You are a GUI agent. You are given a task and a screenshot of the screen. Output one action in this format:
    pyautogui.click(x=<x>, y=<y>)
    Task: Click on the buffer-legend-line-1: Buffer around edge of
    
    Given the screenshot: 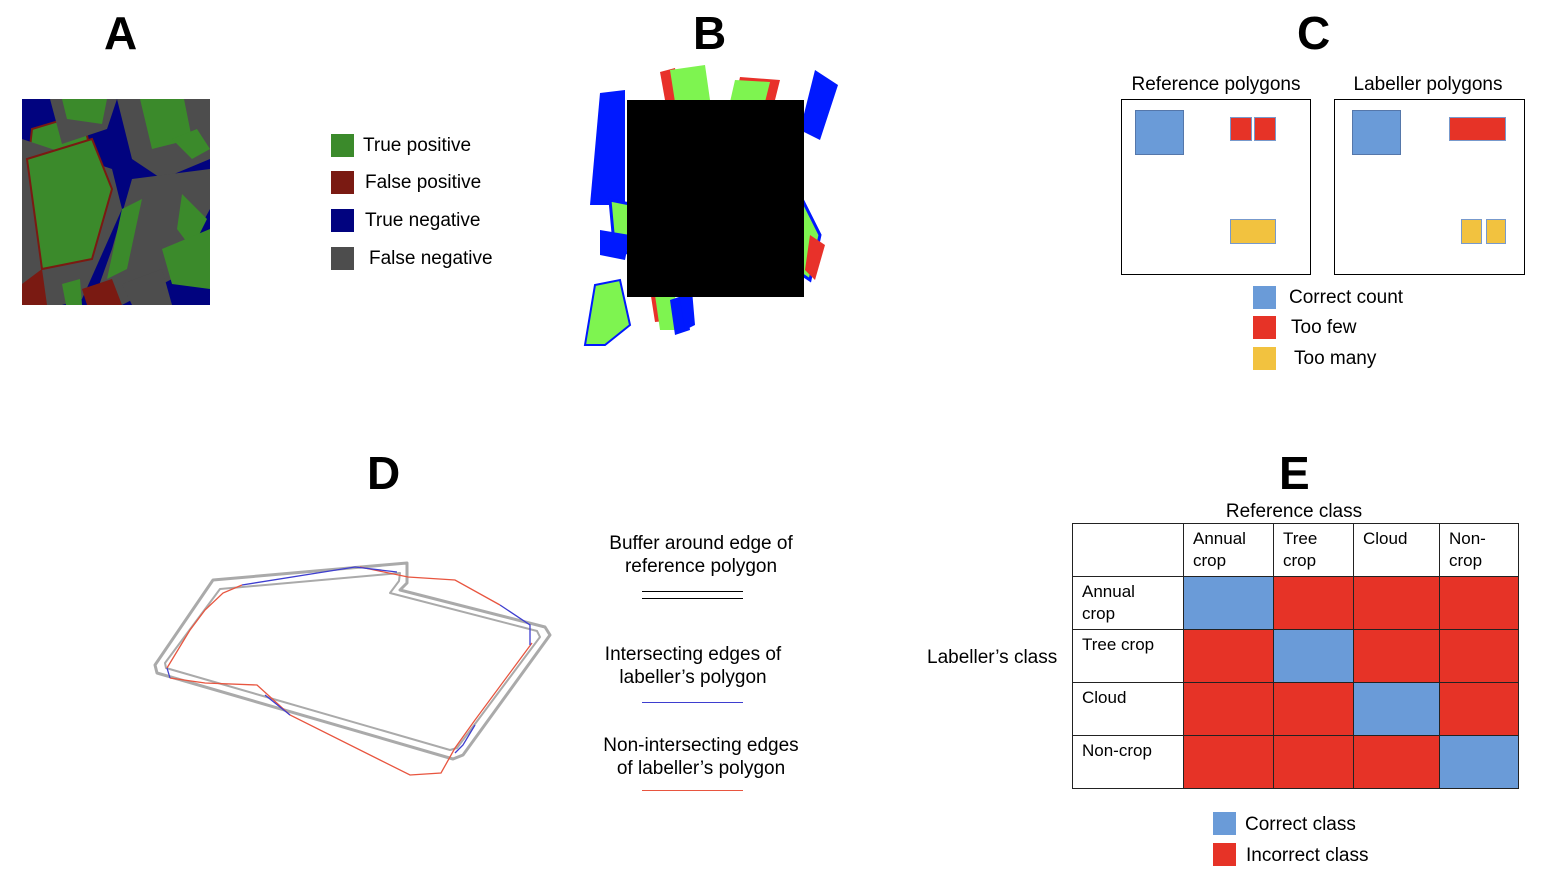 What is the action you would take?
    pyautogui.click(x=701, y=543)
    